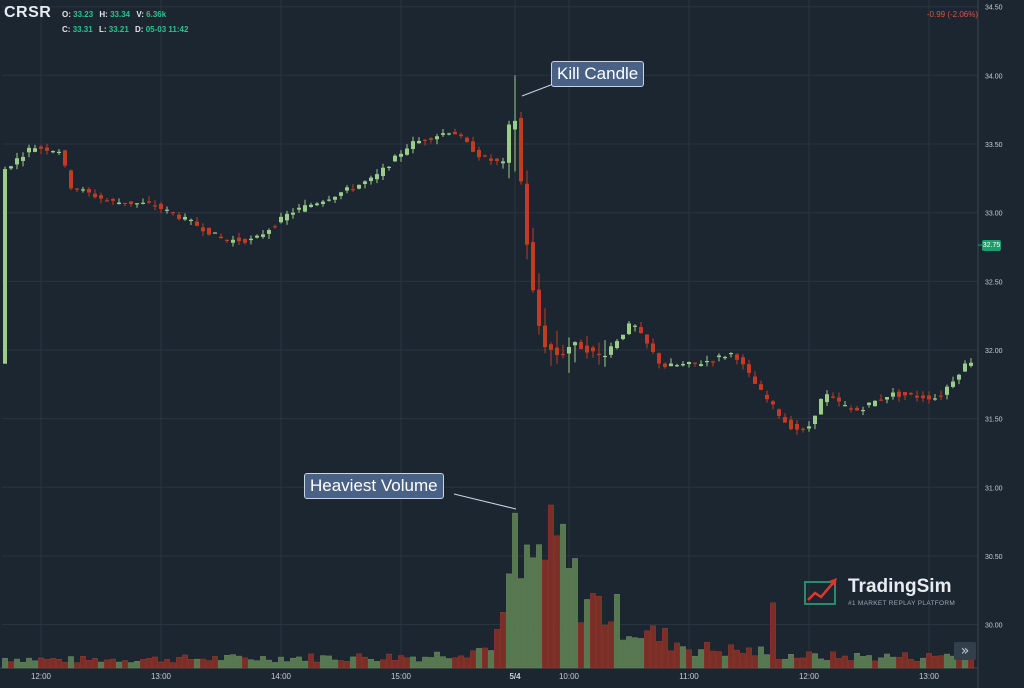  What do you see at coordinates (994, 488) in the screenshot?
I see `y-tick-label: 31.00` at bounding box center [994, 488].